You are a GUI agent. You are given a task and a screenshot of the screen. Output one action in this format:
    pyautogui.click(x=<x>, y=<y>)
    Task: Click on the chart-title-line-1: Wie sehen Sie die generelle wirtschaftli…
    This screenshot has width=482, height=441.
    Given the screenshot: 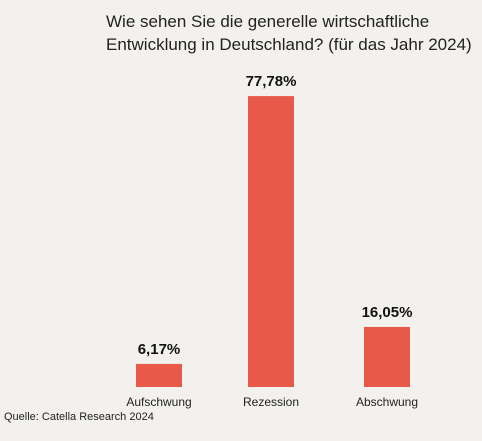 What is the action you would take?
    pyautogui.click(x=268, y=21)
    